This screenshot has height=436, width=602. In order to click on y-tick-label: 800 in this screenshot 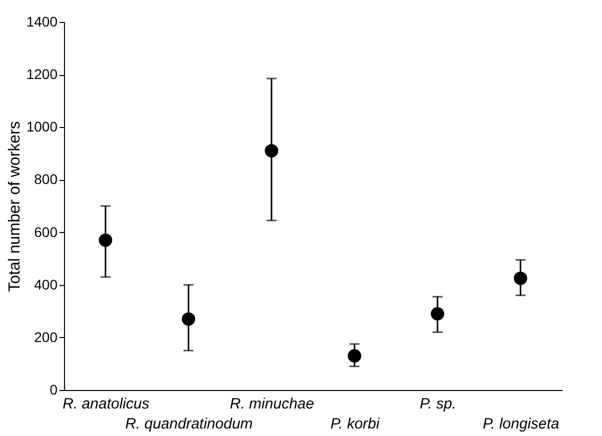, I will do `click(46, 179)`.